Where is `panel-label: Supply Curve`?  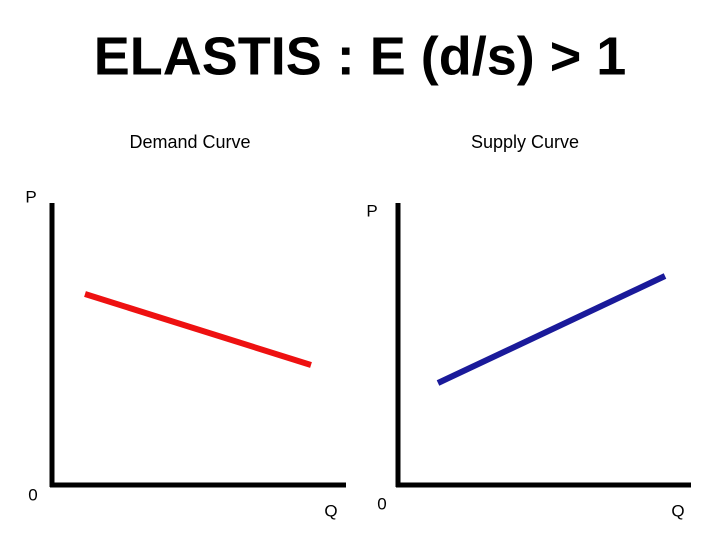
panel-label: Supply Curve is located at coordinates (525, 142).